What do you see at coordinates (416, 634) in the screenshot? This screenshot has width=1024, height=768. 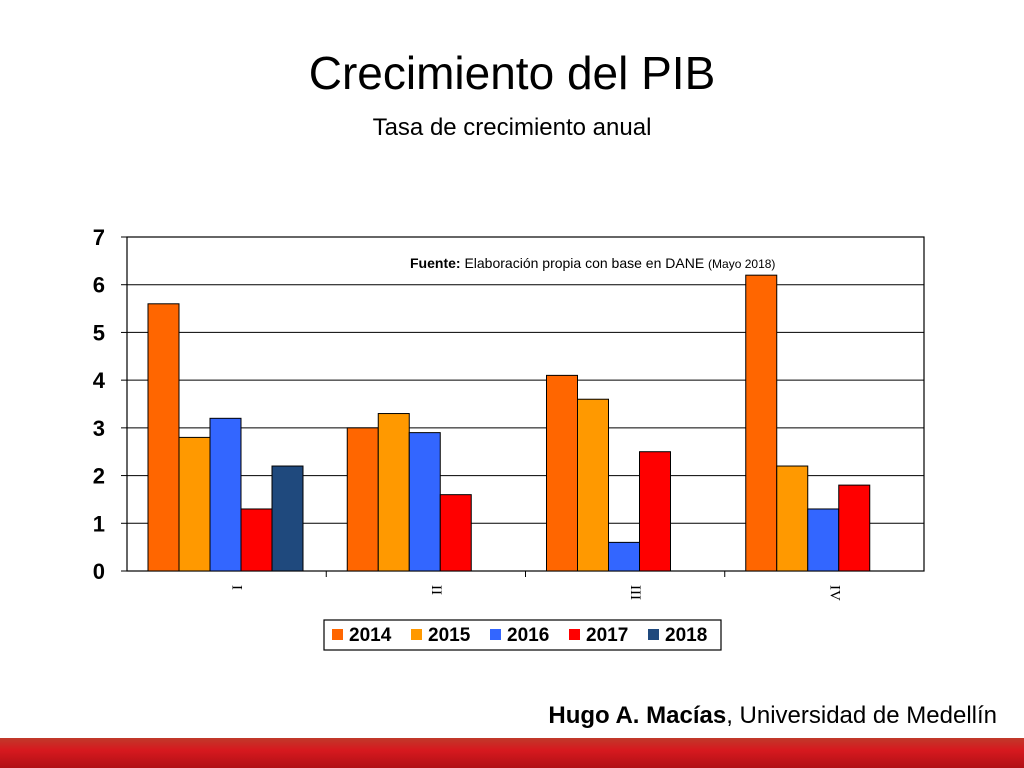 I see `legend-swatch-2015` at bounding box center [416, 634].